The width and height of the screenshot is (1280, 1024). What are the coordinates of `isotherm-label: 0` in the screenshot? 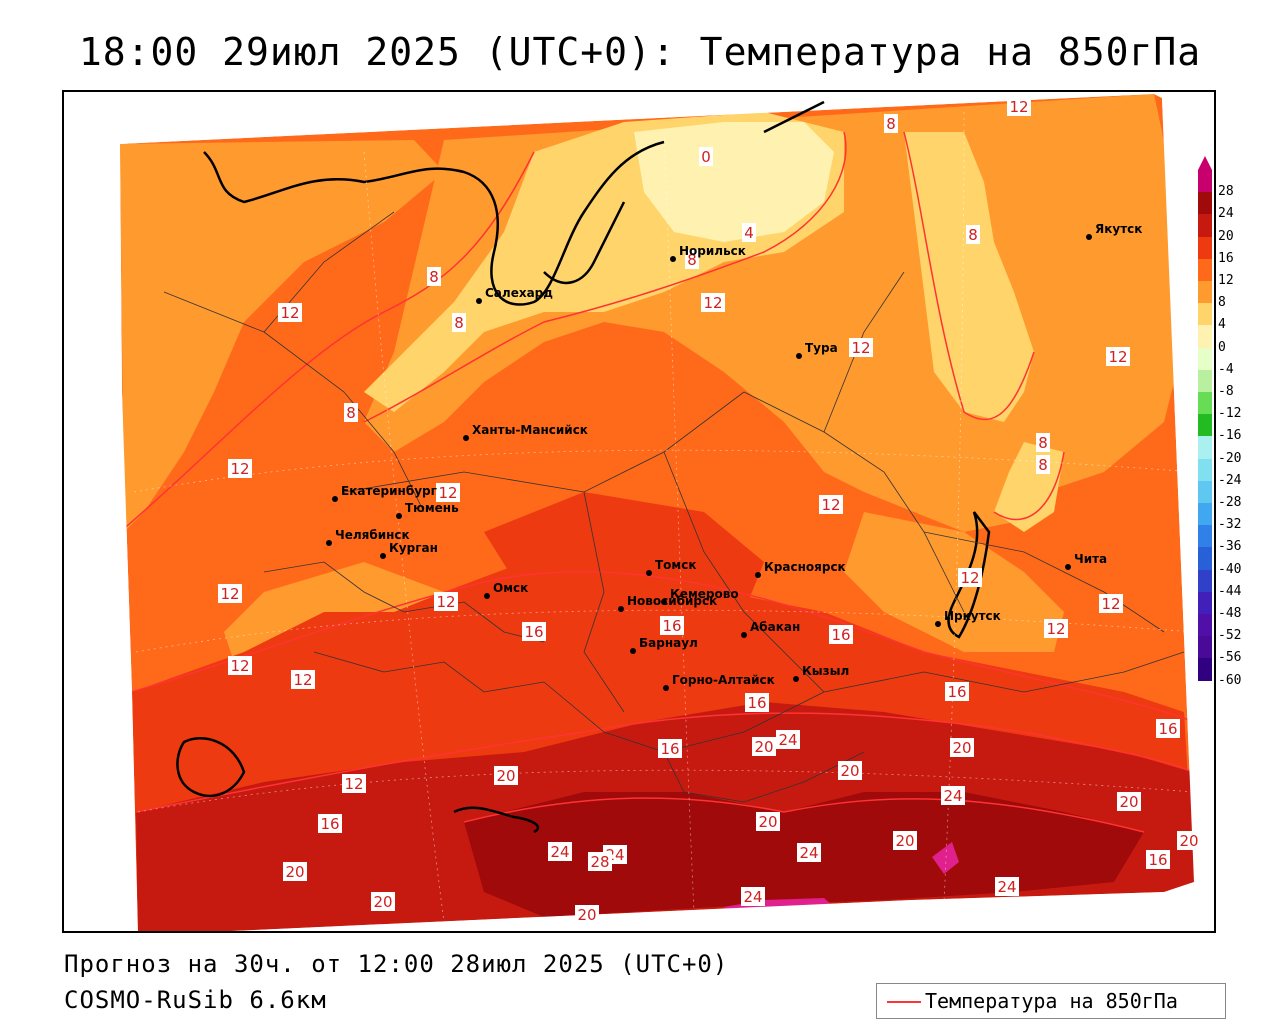 It's located at (706, 157).